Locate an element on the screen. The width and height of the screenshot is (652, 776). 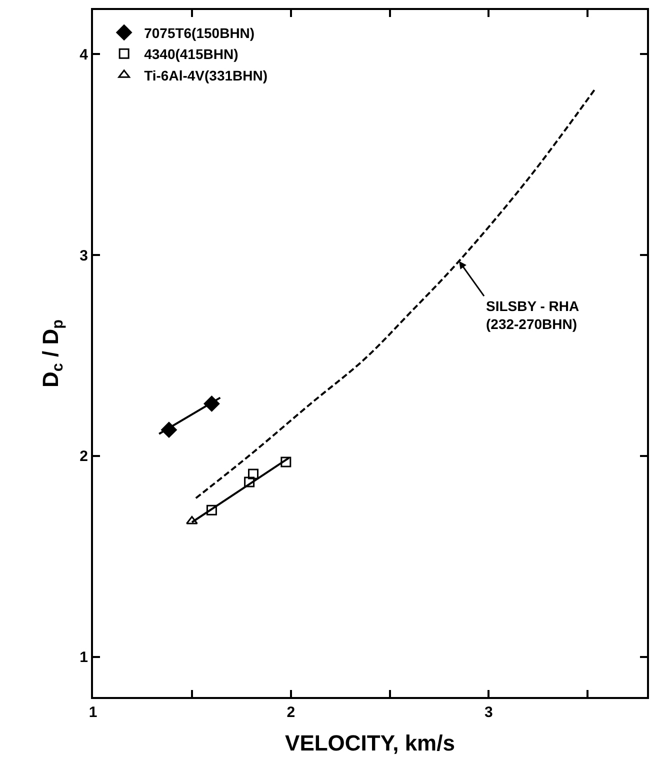
legend-label: 4340(415BHN) is located at coordinates (191, 54).